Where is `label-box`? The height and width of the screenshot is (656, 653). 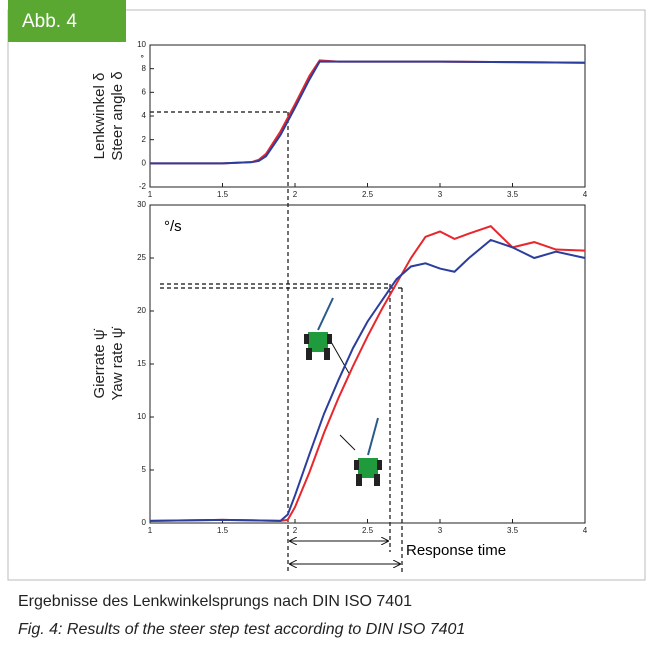 label-box is located at coordinates (67, 21).